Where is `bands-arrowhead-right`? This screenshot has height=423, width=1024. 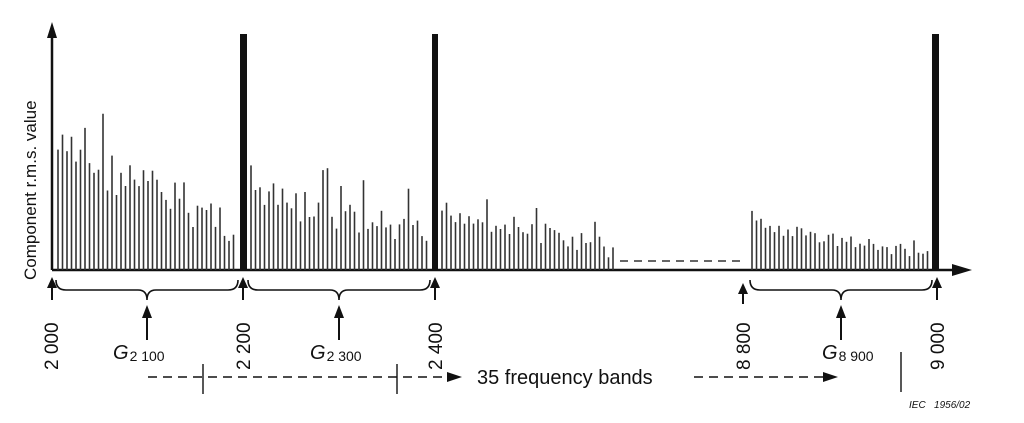 bands-arrowhead-right is located at coordinates (830, 377).